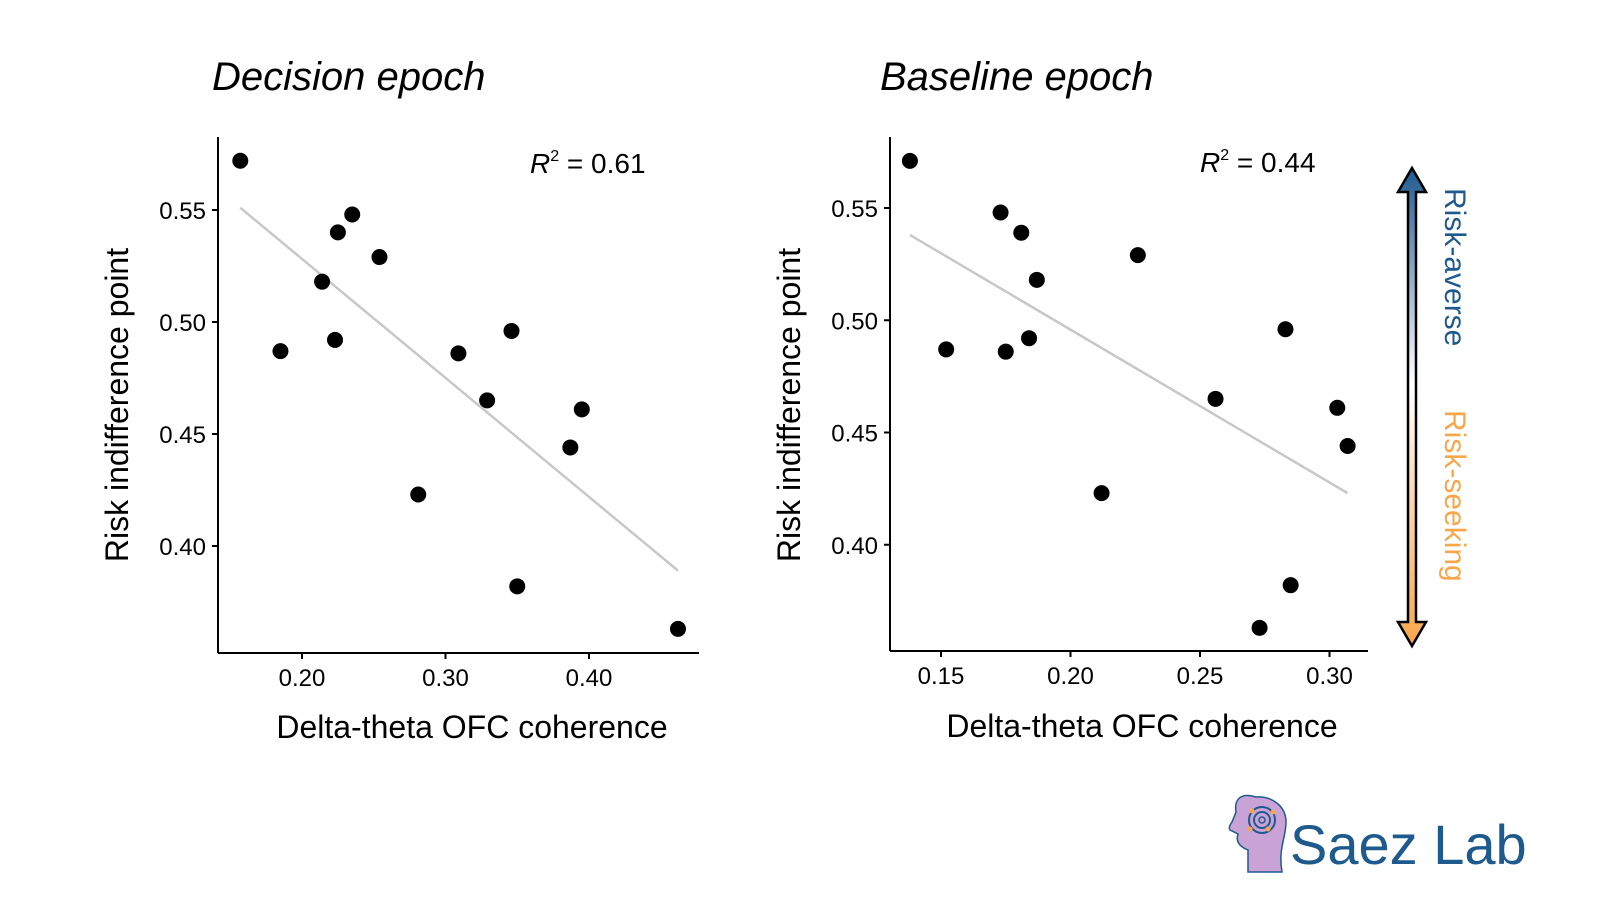 The image size is (1600, 905). What do you see at coordinates (1017, 77) in the screenshot?
I see `chart-title: Baseline epoch` at bounding box center [1017, 77].